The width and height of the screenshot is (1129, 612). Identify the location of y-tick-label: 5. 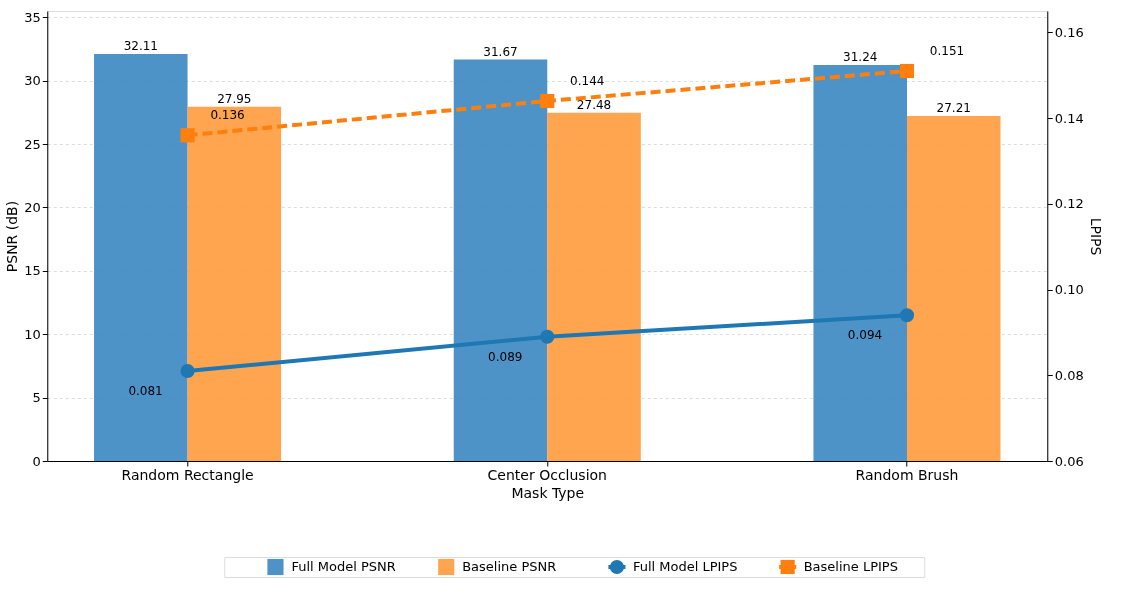
(36, 398).